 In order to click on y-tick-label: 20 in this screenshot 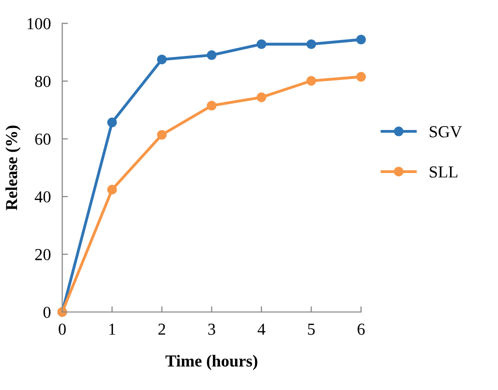, I will do `click(43, 254)`.